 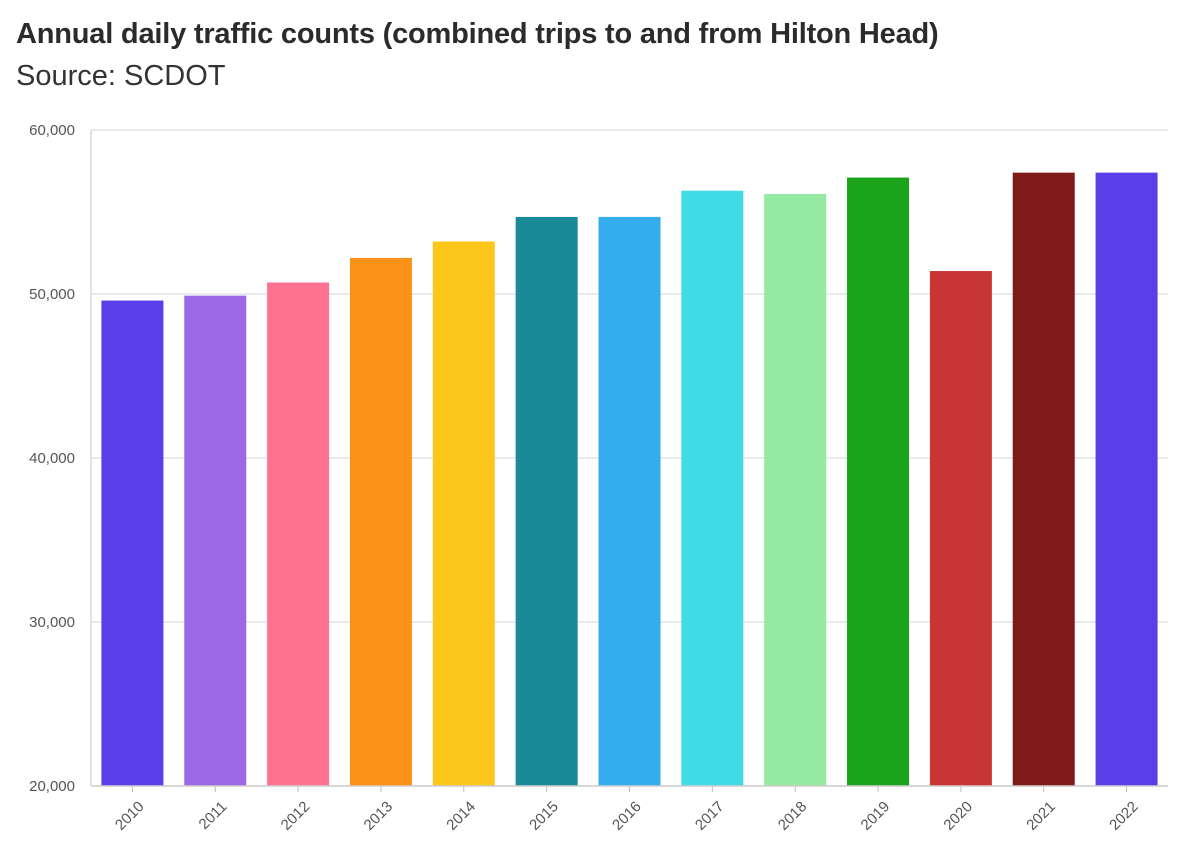 I want to click on bar-2022, so click(x=1126, y=479).